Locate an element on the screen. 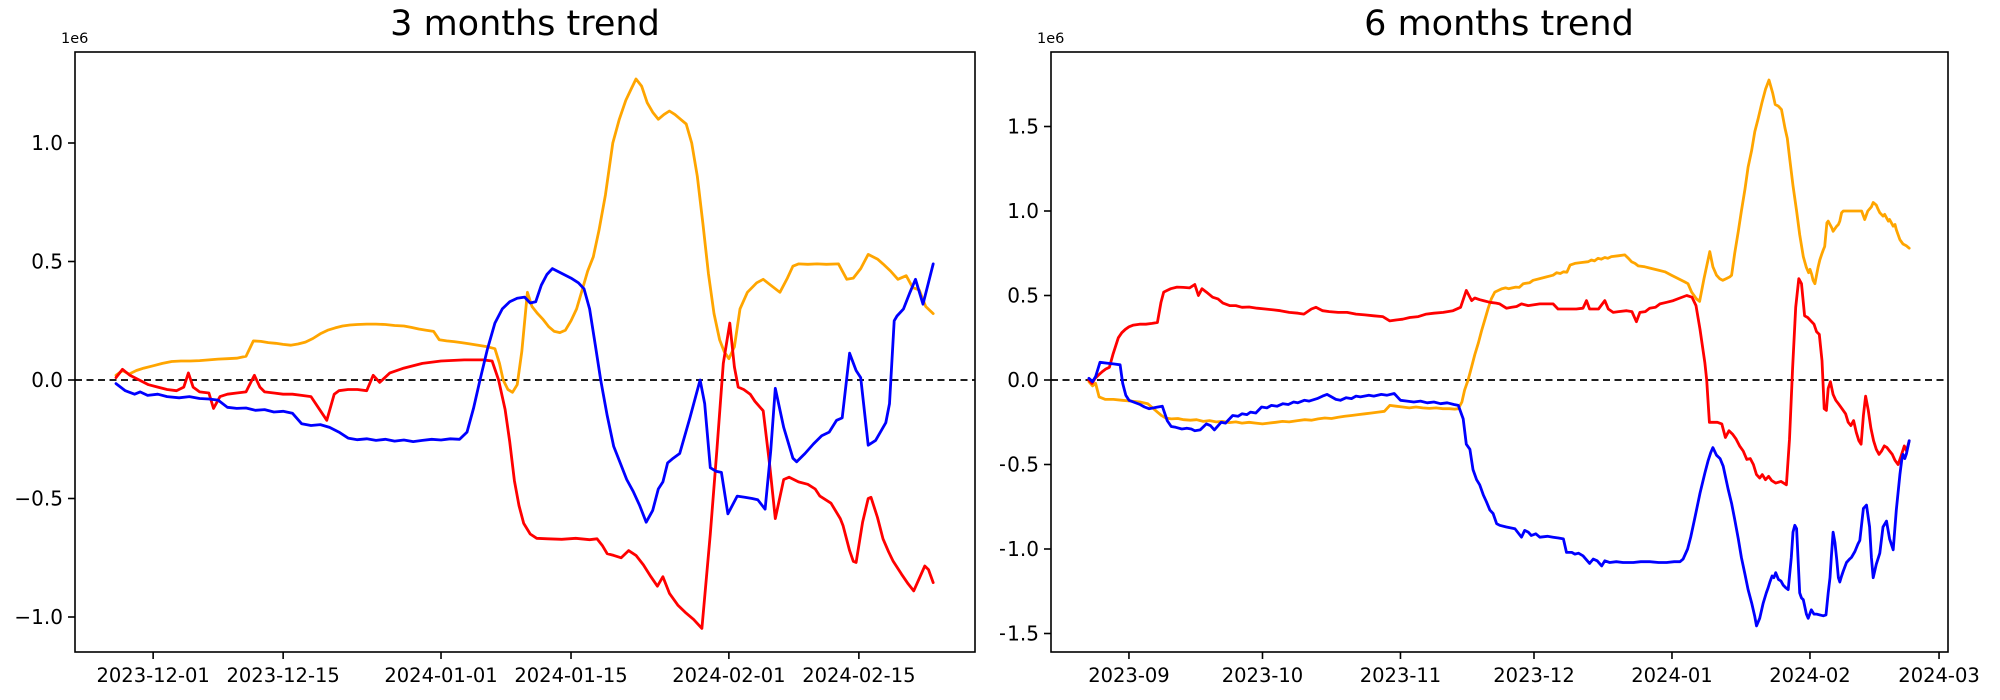 The width and height of the screenshot is (2000, 700). x-tick-label: 2024-03 is located at coordinates (1938, 675).